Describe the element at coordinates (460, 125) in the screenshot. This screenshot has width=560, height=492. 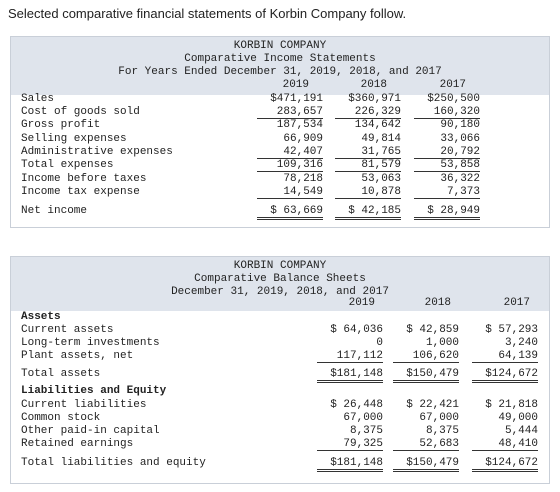
I see `amount: 90,180` at that location.